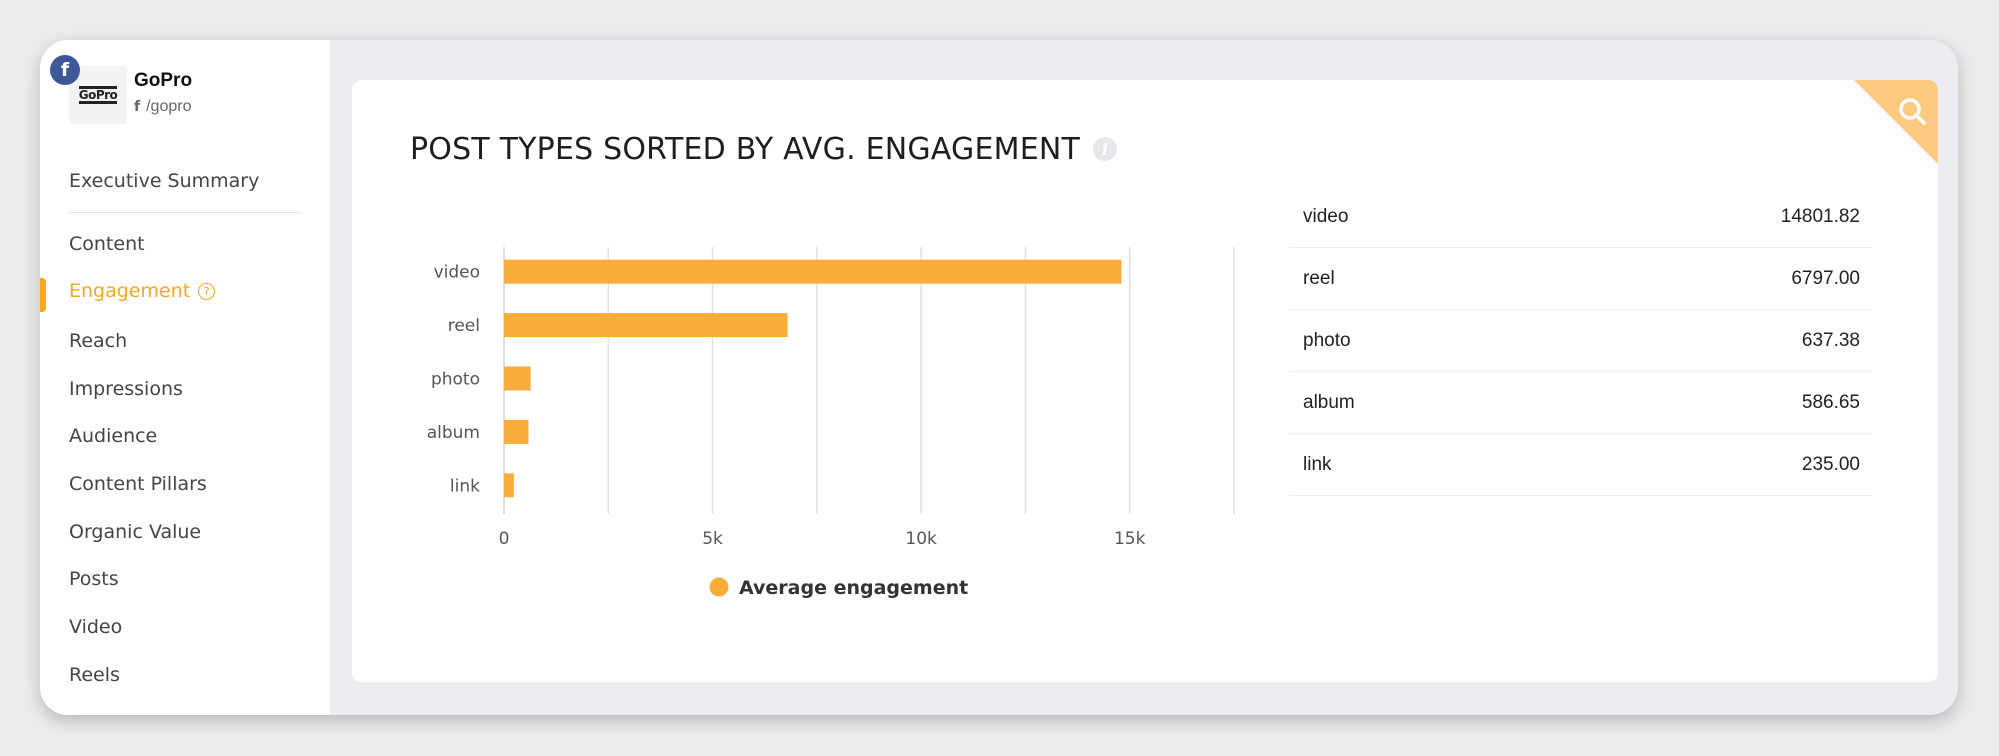 The height and width of the screenshot is (756, 1999). I want to click on row-value: 586.65, so click(1830, 402).